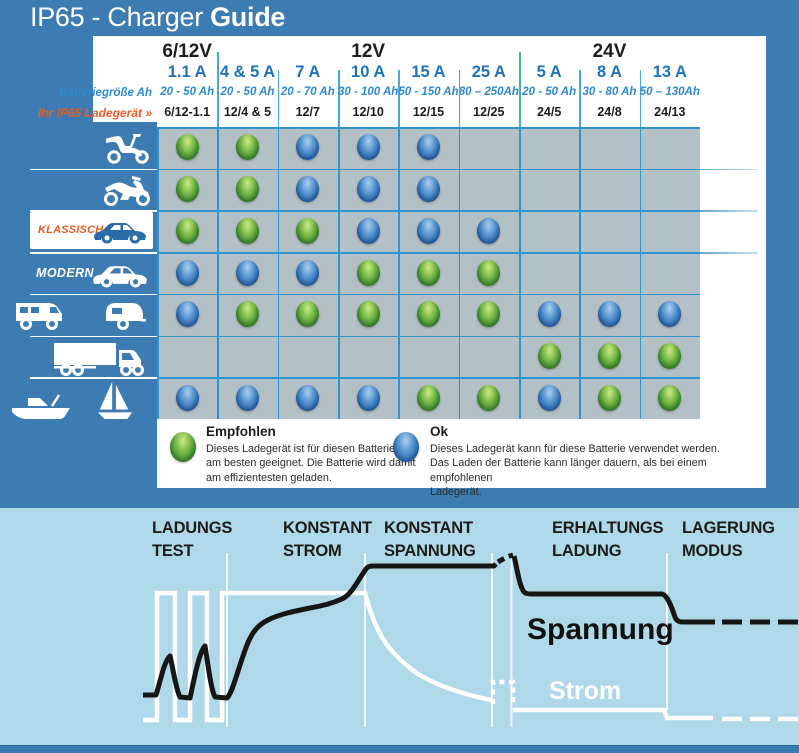 The image size is (799, 753). What do you see at coordinates (94, 113) in the screenshot?
I see `charger-row-label: Ihr IP65 Ladegerät »` at bounding box center [94, 113].